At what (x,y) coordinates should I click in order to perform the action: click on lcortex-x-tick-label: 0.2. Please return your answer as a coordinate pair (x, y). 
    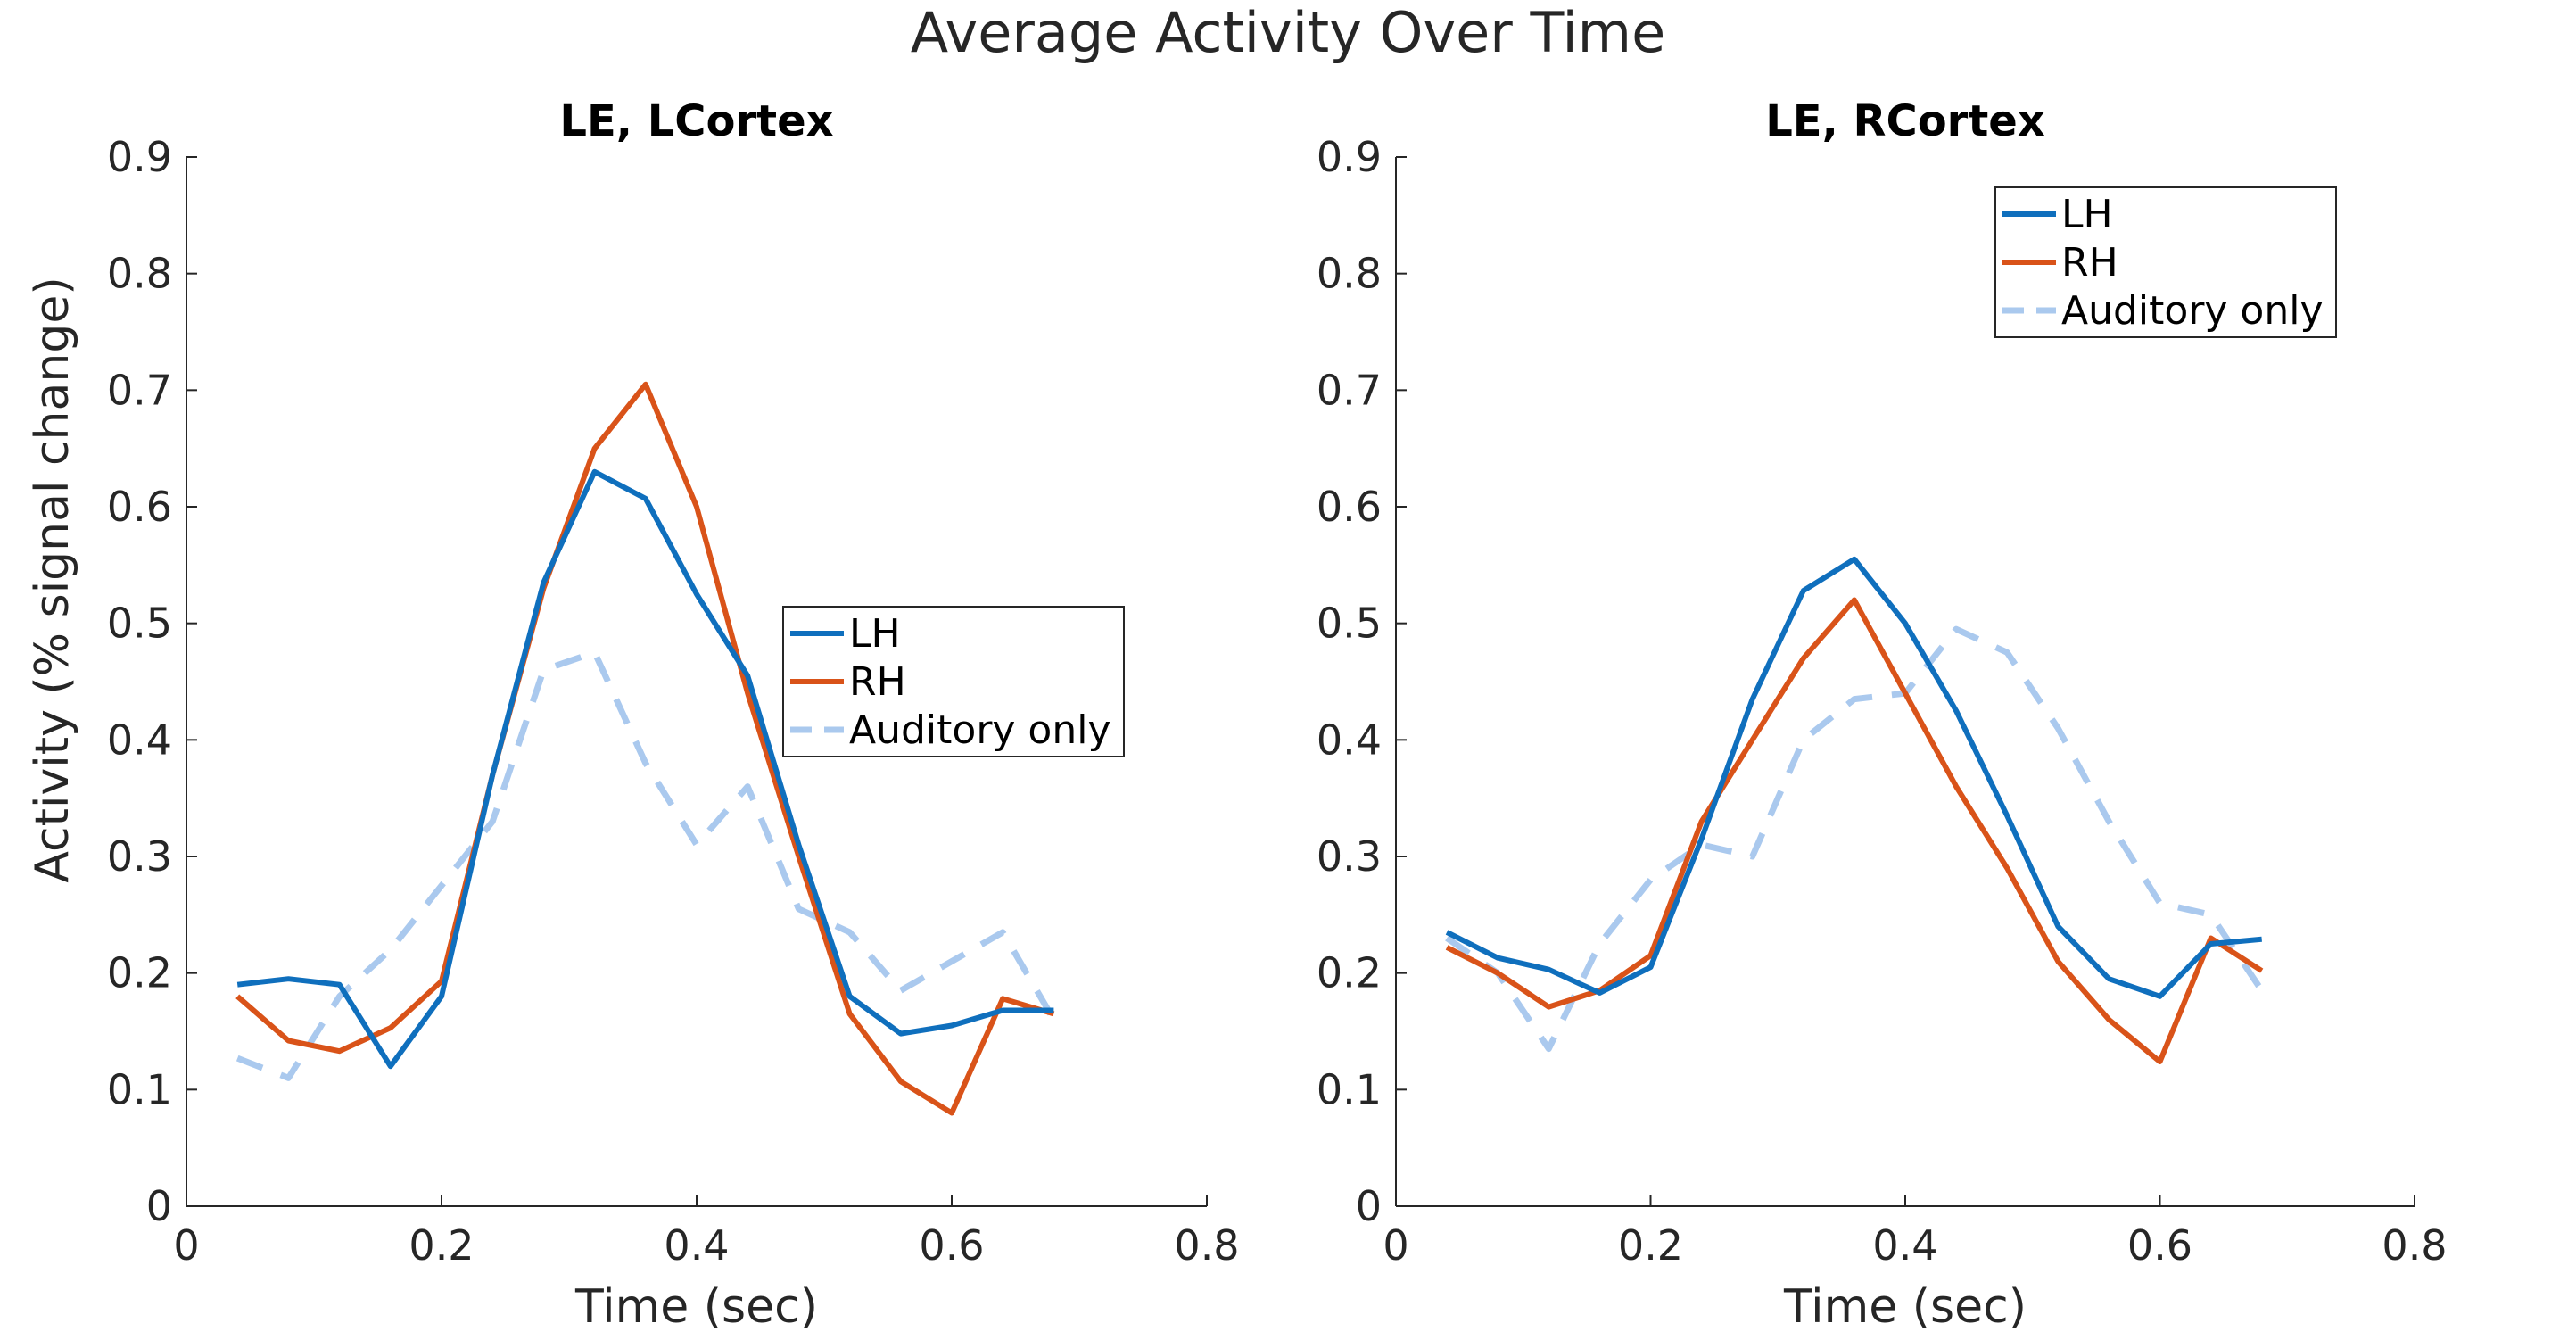
    Looking at the image, I should click on (441, 1245).